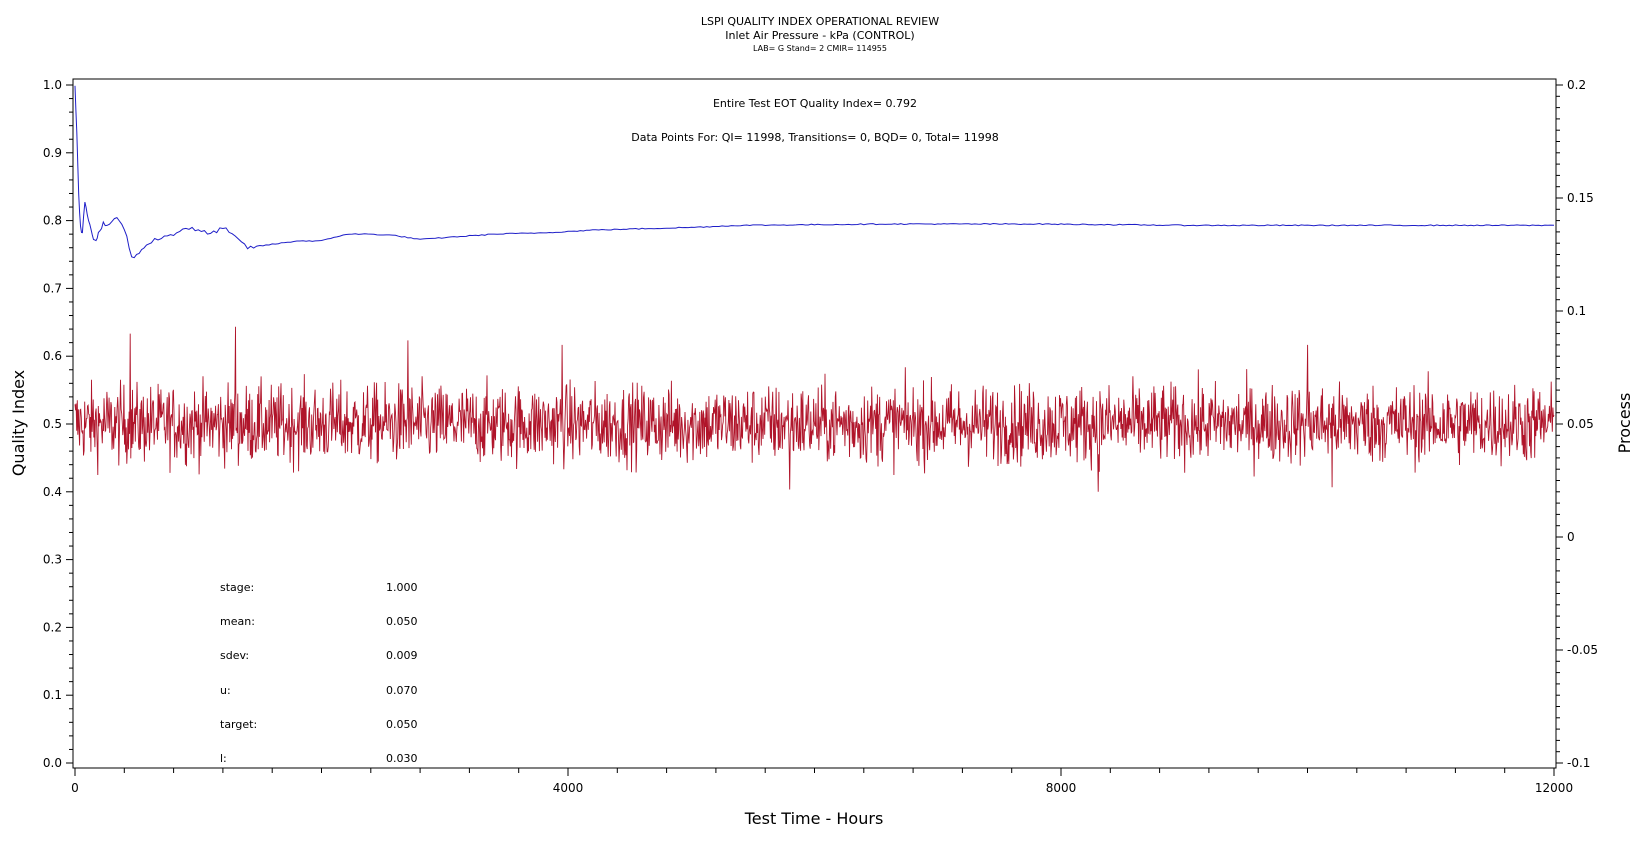 The width and height of the screenshot is (1648, 845). I want to click on y2-axis-label: Process, so click(1624, 423).